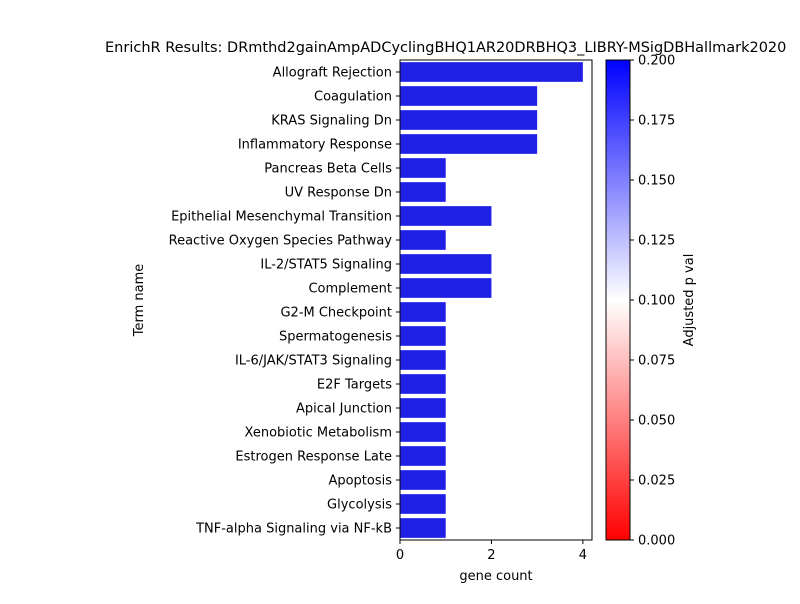  I want to click on y-tick-label: UV Response Dn, so click(338, 193).